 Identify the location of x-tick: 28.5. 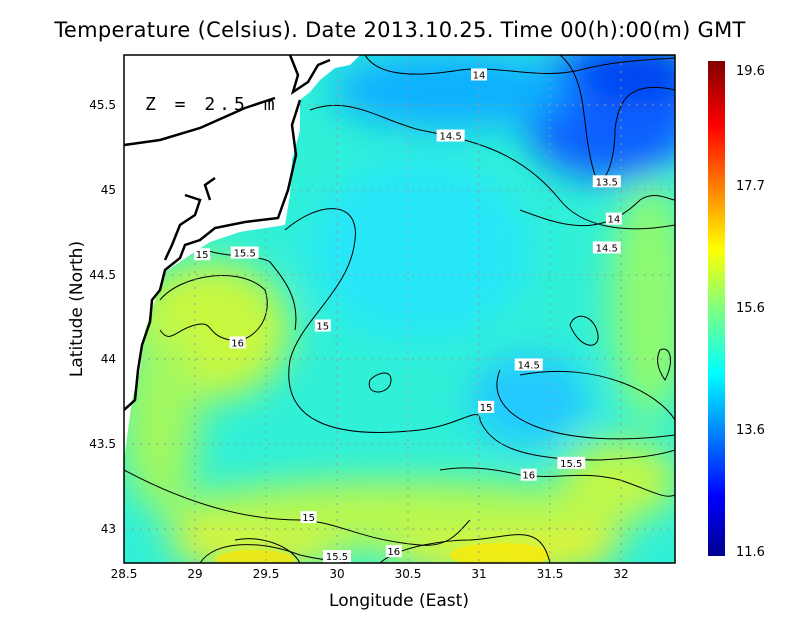
(124, 574).